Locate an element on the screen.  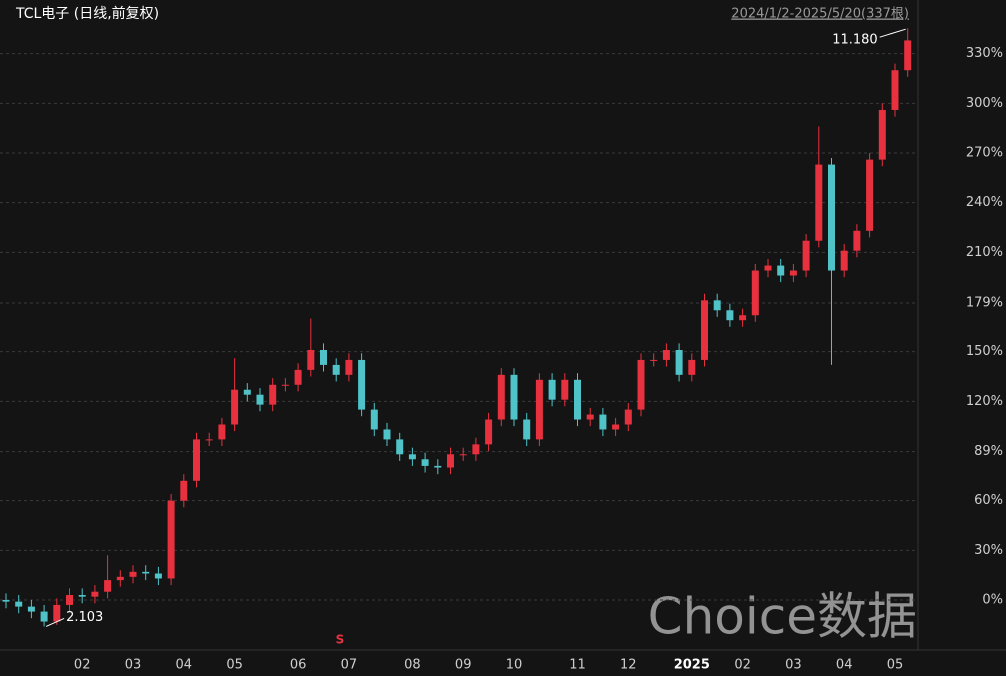
y-tick-label: 270% is located at coordinates (984, 152).